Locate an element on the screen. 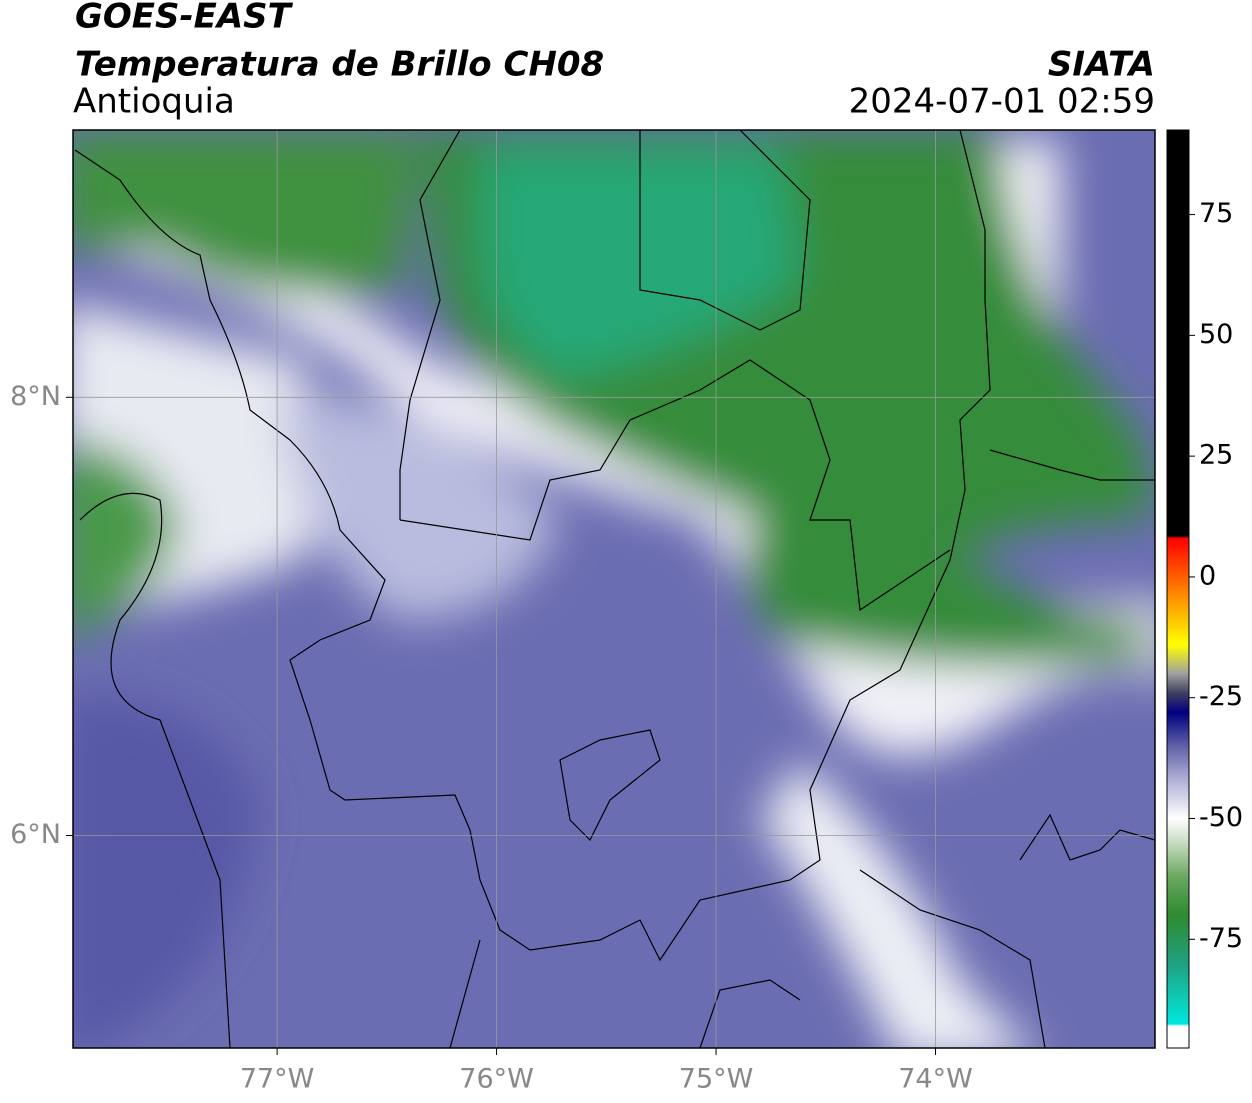 Image resolution: width=1252 pixels, height=1103 pixels. x-tick-label: 74°W is located at coordinates (935, 1079).